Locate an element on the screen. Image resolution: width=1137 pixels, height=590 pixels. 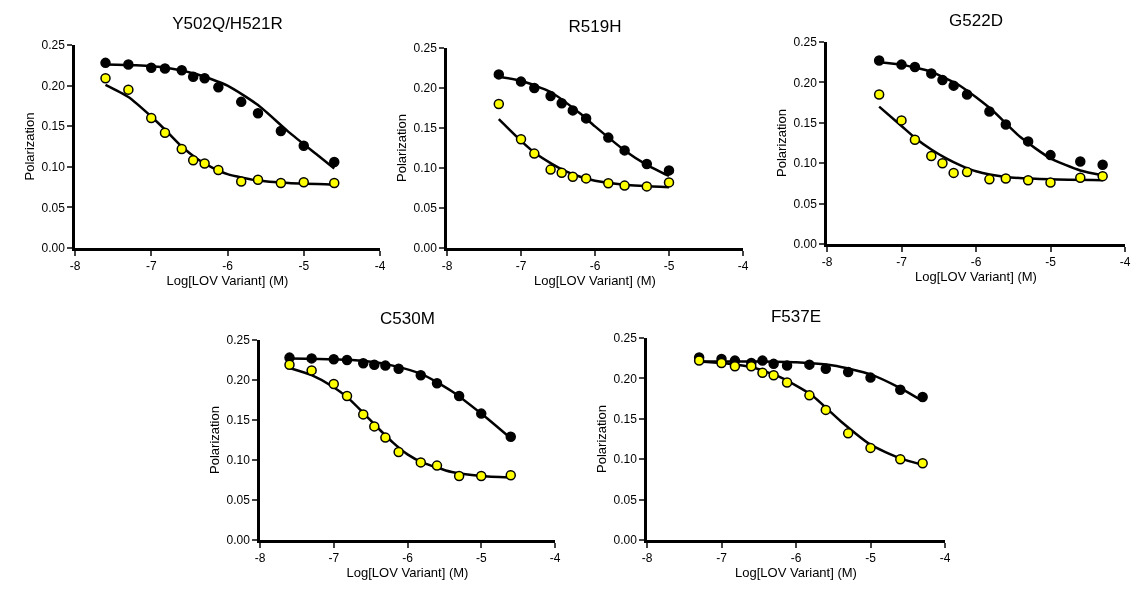
chart-title: Y502Q/H521R is located at coordinates (227, 23).